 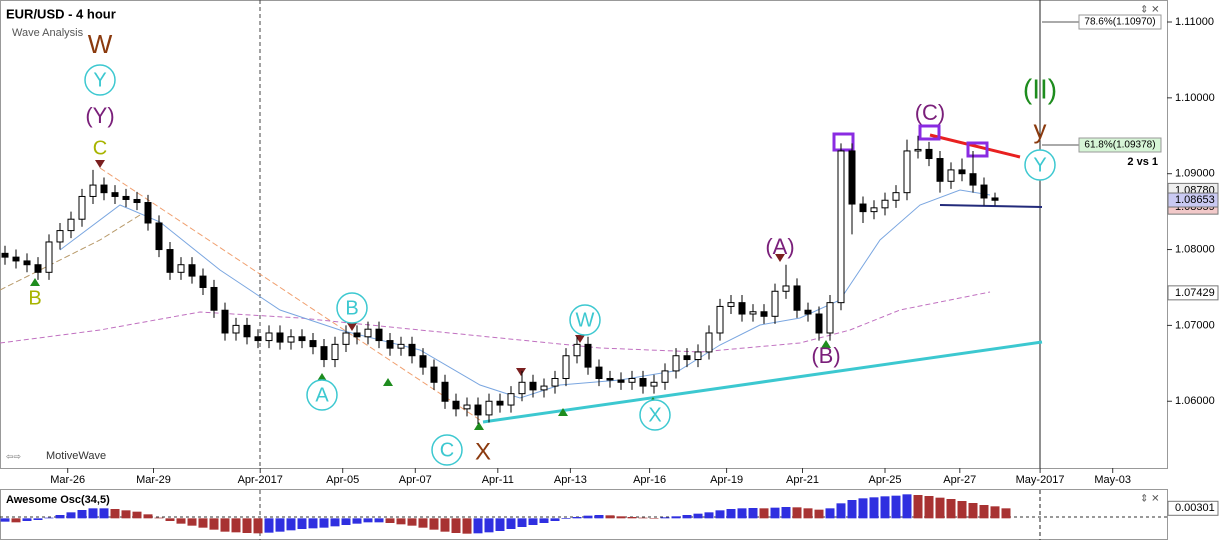 I want to click on x-tick-label: May-2017, so click(x=1040, y=480).